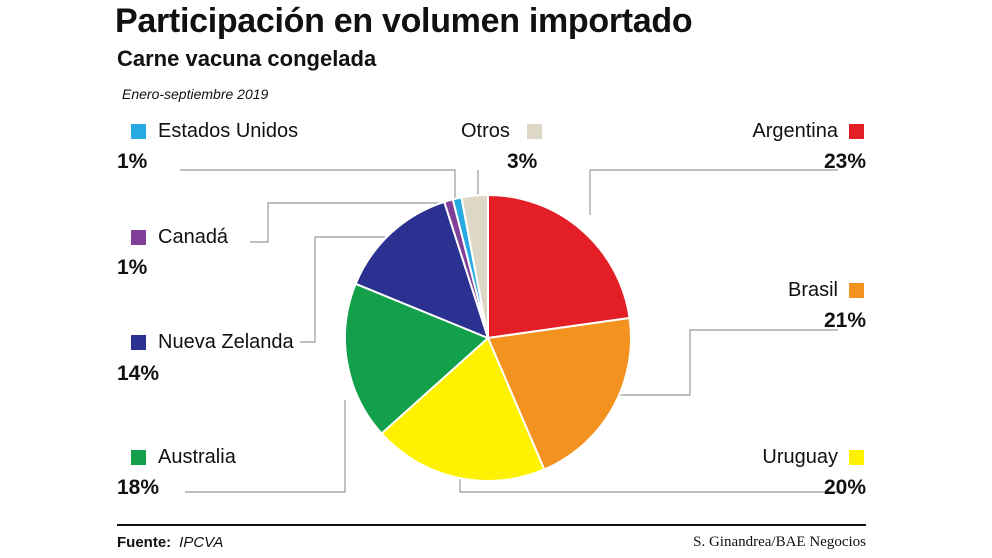 This screenshot has width=992, height=558. I want to click on label-estados-unidos: Estados Unidos, so click(228, 131).